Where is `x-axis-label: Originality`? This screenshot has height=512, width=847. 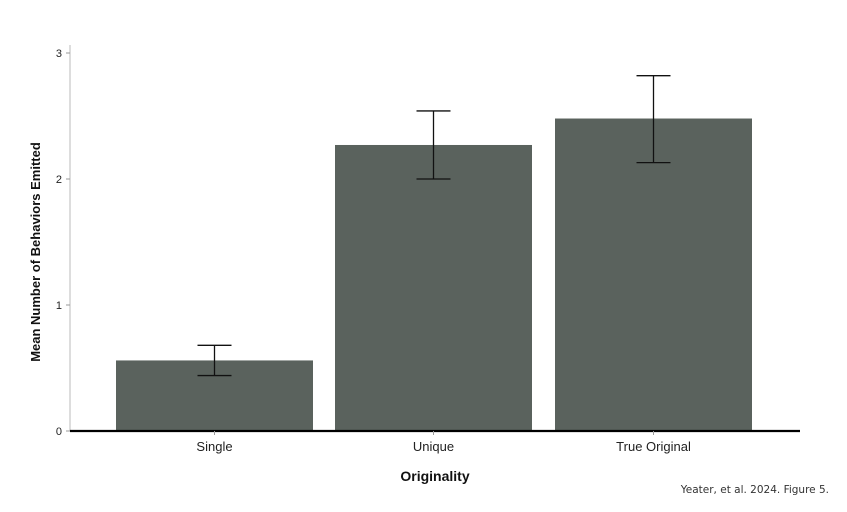
x-axis-label: Originality is located at coordinates (434, 476).